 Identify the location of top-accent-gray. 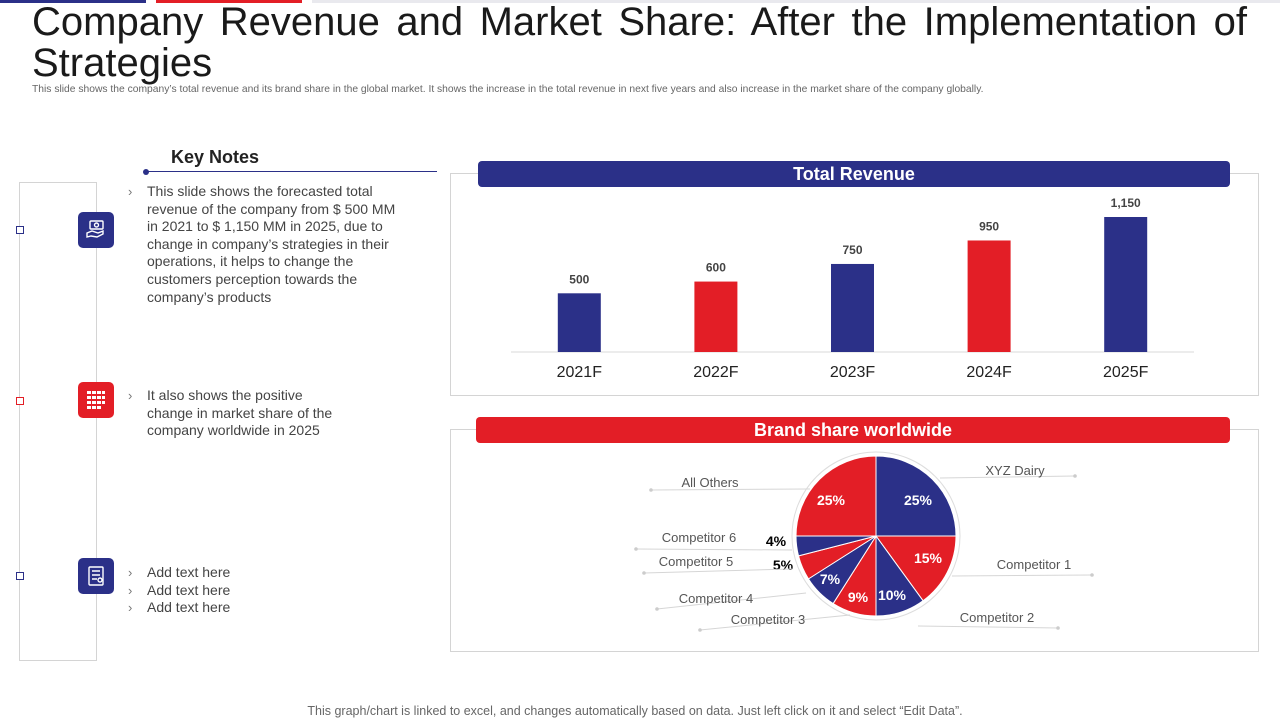
(796, 1).